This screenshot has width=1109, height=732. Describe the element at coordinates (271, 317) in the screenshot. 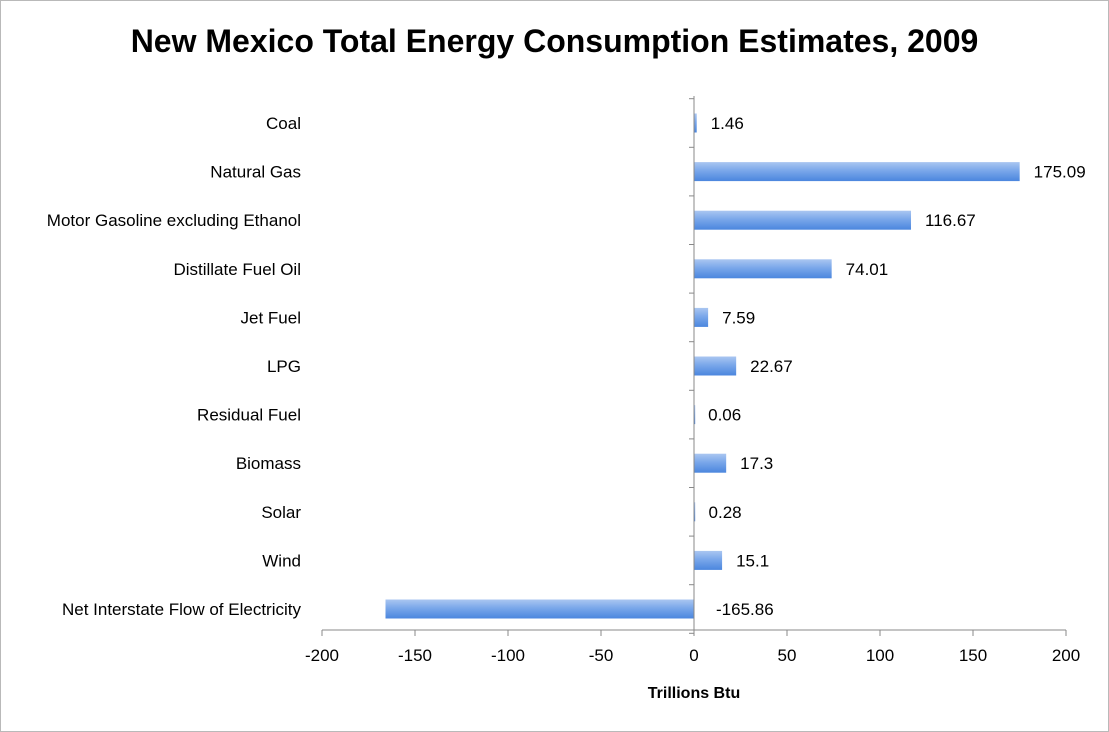

I see `category-label: Jet Fuel` at that location.